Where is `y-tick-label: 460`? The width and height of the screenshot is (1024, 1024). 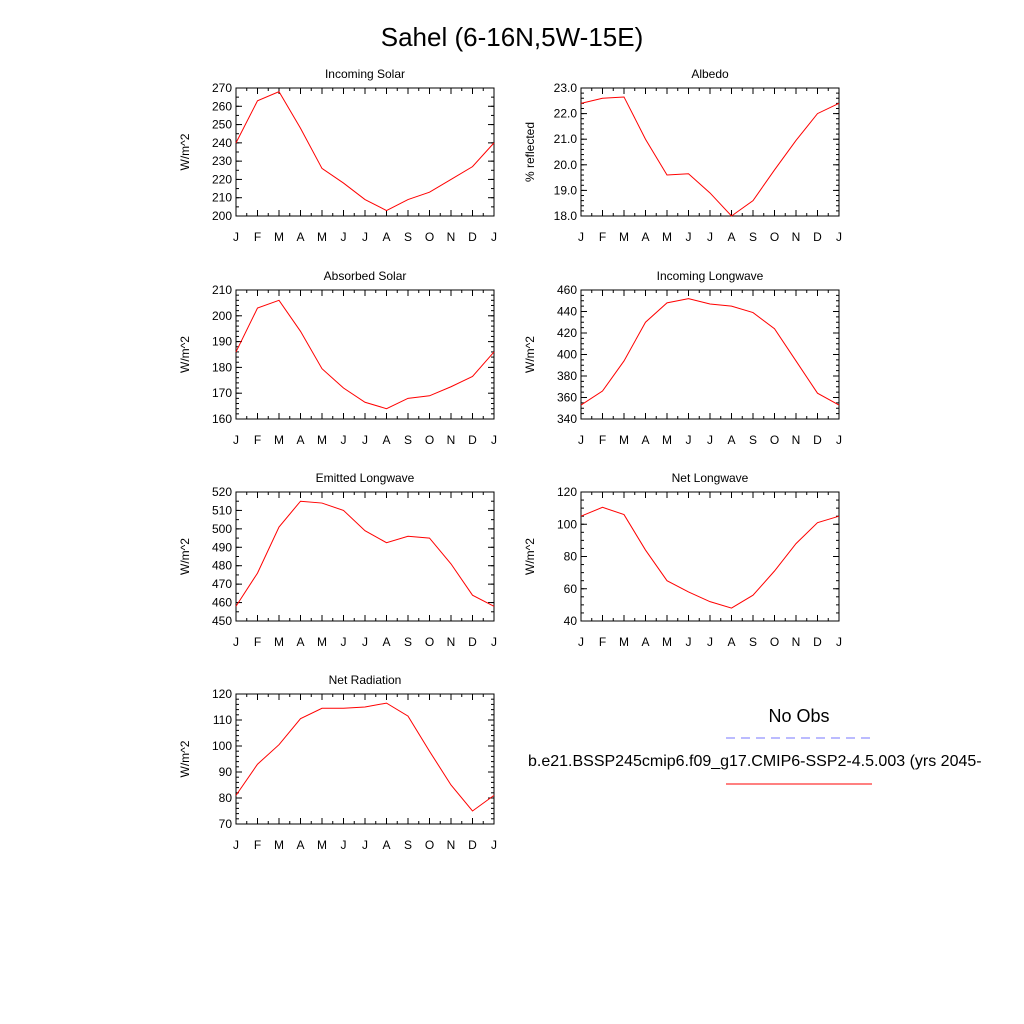
y-tick-label: 460 is located at coordinates (222, 603).